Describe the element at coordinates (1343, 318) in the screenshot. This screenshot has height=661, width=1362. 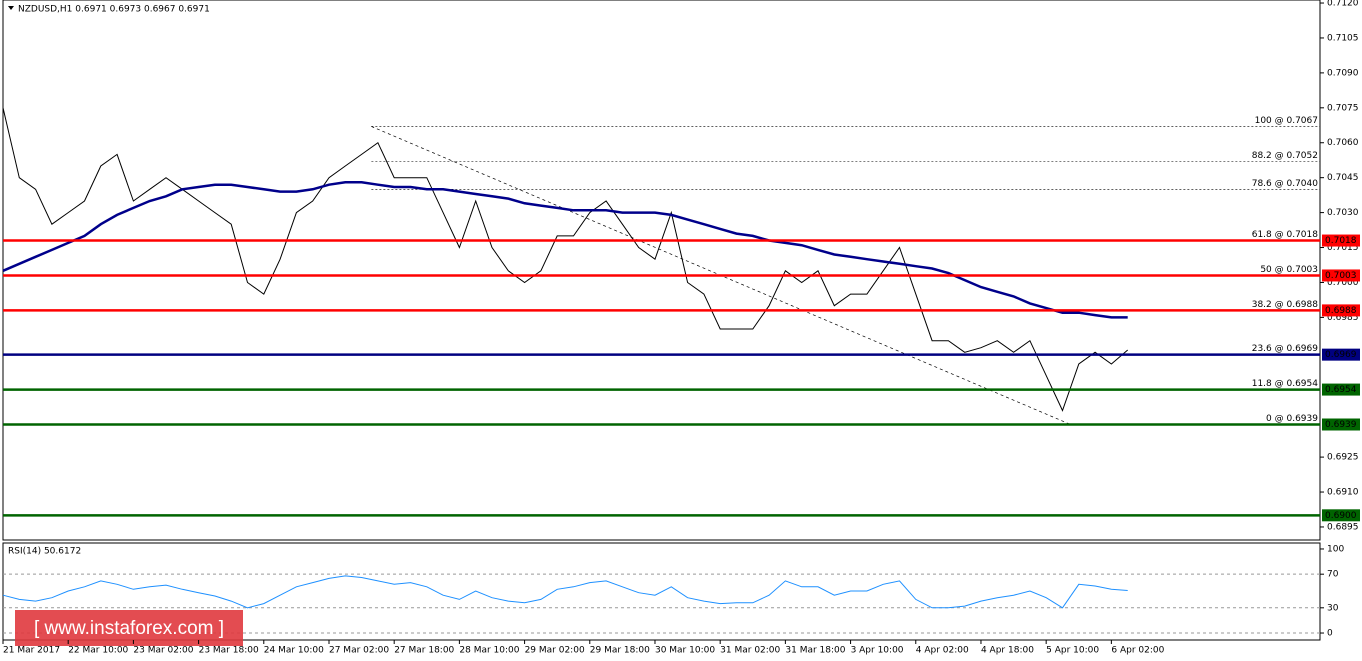
I see `y-tick-label: 0.6985` at that location.